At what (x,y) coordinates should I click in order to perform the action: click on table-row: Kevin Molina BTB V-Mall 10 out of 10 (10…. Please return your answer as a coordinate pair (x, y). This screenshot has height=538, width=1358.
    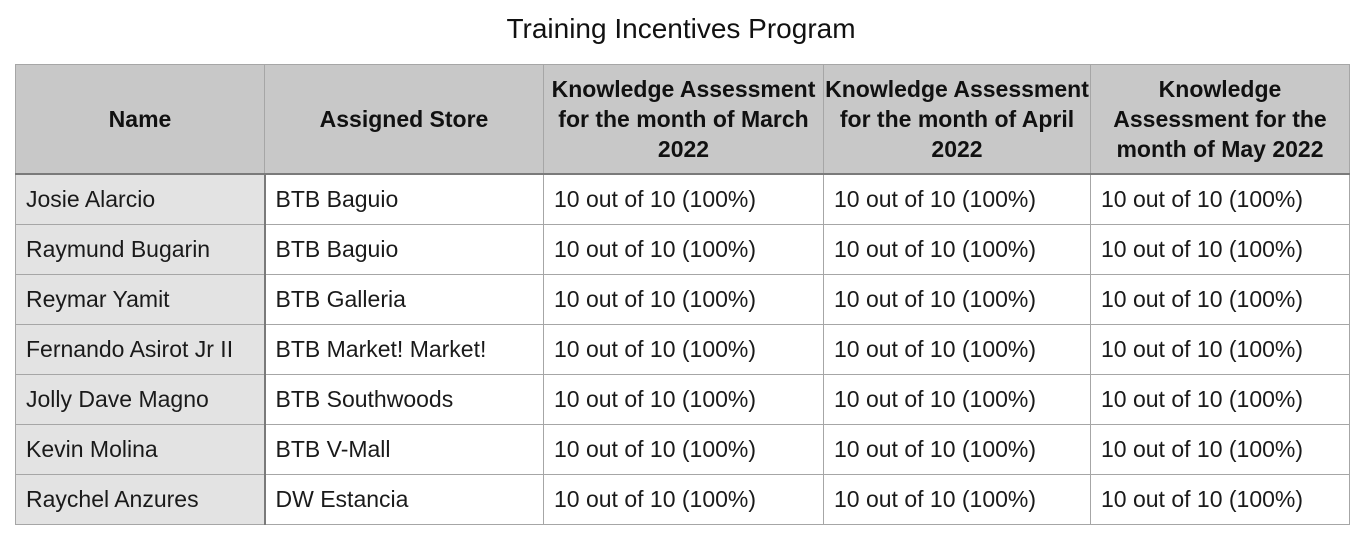
    Looking at the image, I should click on (682, 449).